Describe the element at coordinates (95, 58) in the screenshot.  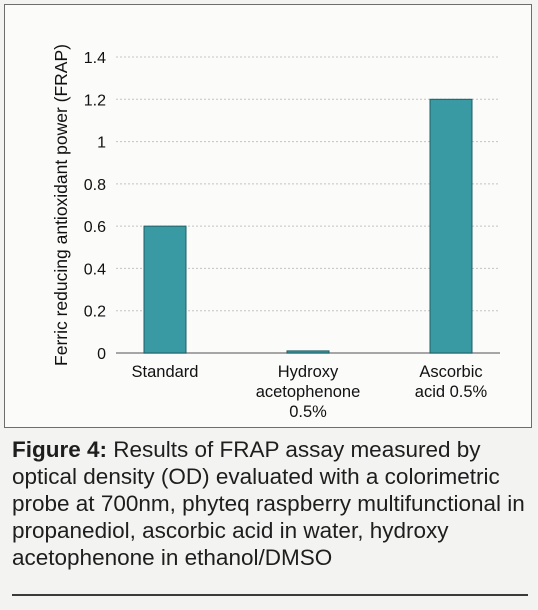
I see `y-tick-label: 1.4` at that location.